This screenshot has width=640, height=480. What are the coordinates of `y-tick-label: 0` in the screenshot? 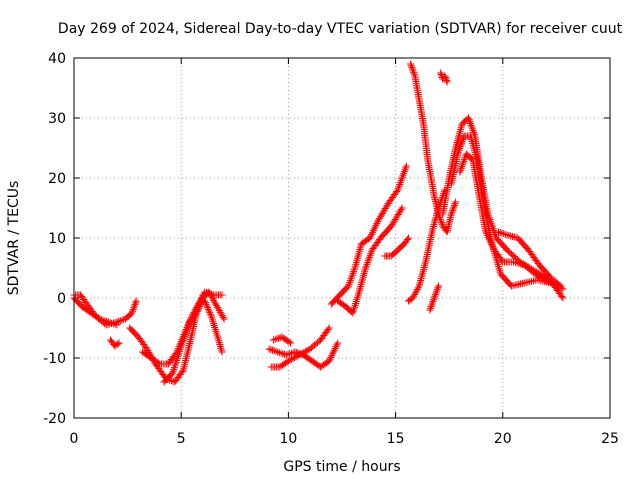 It's located at (61, 299).